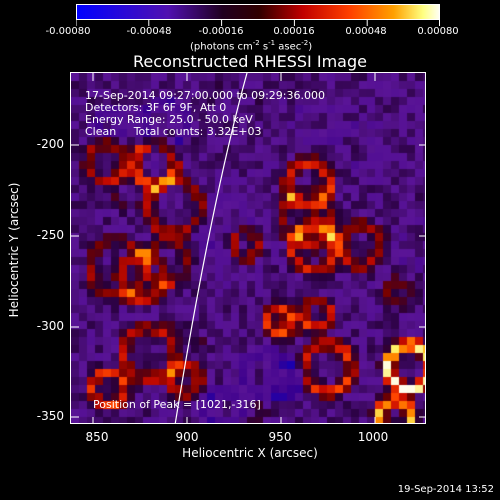  I want to click on x-axis-label: Heliocentric X (arcsec), so click(250, 453).